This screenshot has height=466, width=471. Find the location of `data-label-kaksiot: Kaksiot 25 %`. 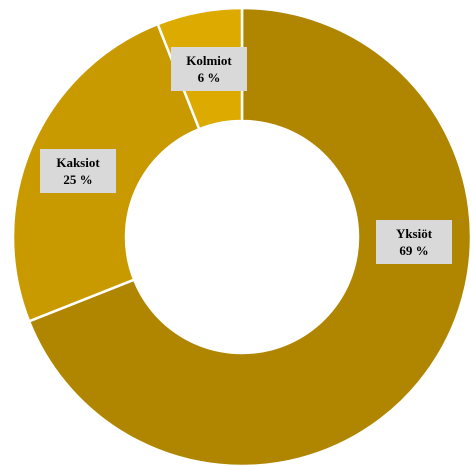

data-label-kaksiot: Kaksiot 25 % is located at coordinates (78, 171).